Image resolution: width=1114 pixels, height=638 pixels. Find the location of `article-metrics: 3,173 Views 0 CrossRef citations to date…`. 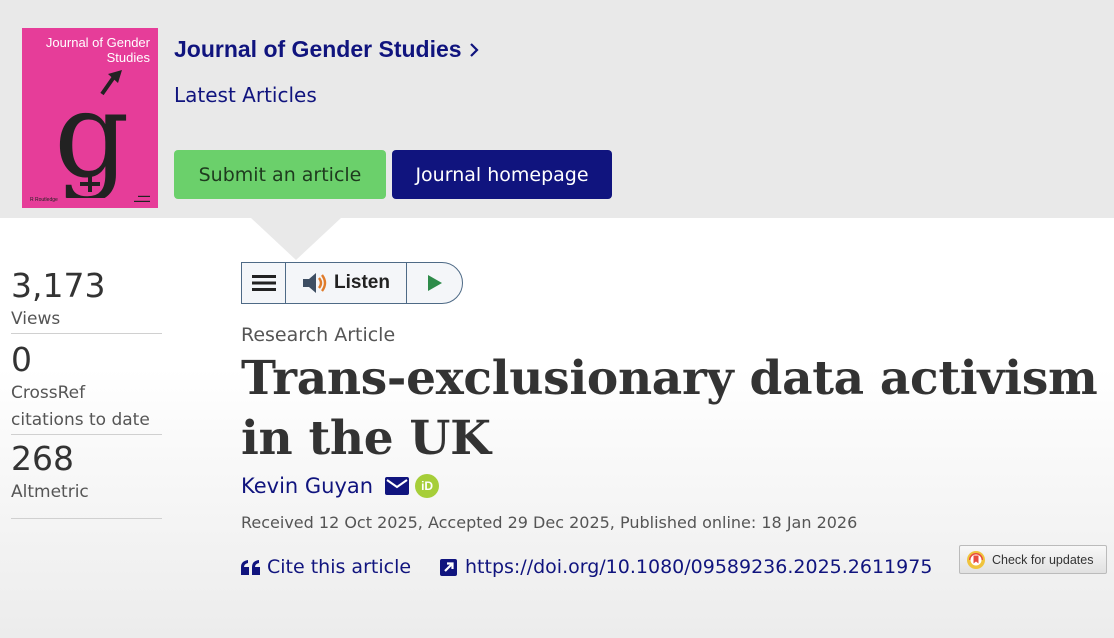

article-metrics: 3,173 Views 0 CrossRef citations to date… is located at coordinates (86, 392).